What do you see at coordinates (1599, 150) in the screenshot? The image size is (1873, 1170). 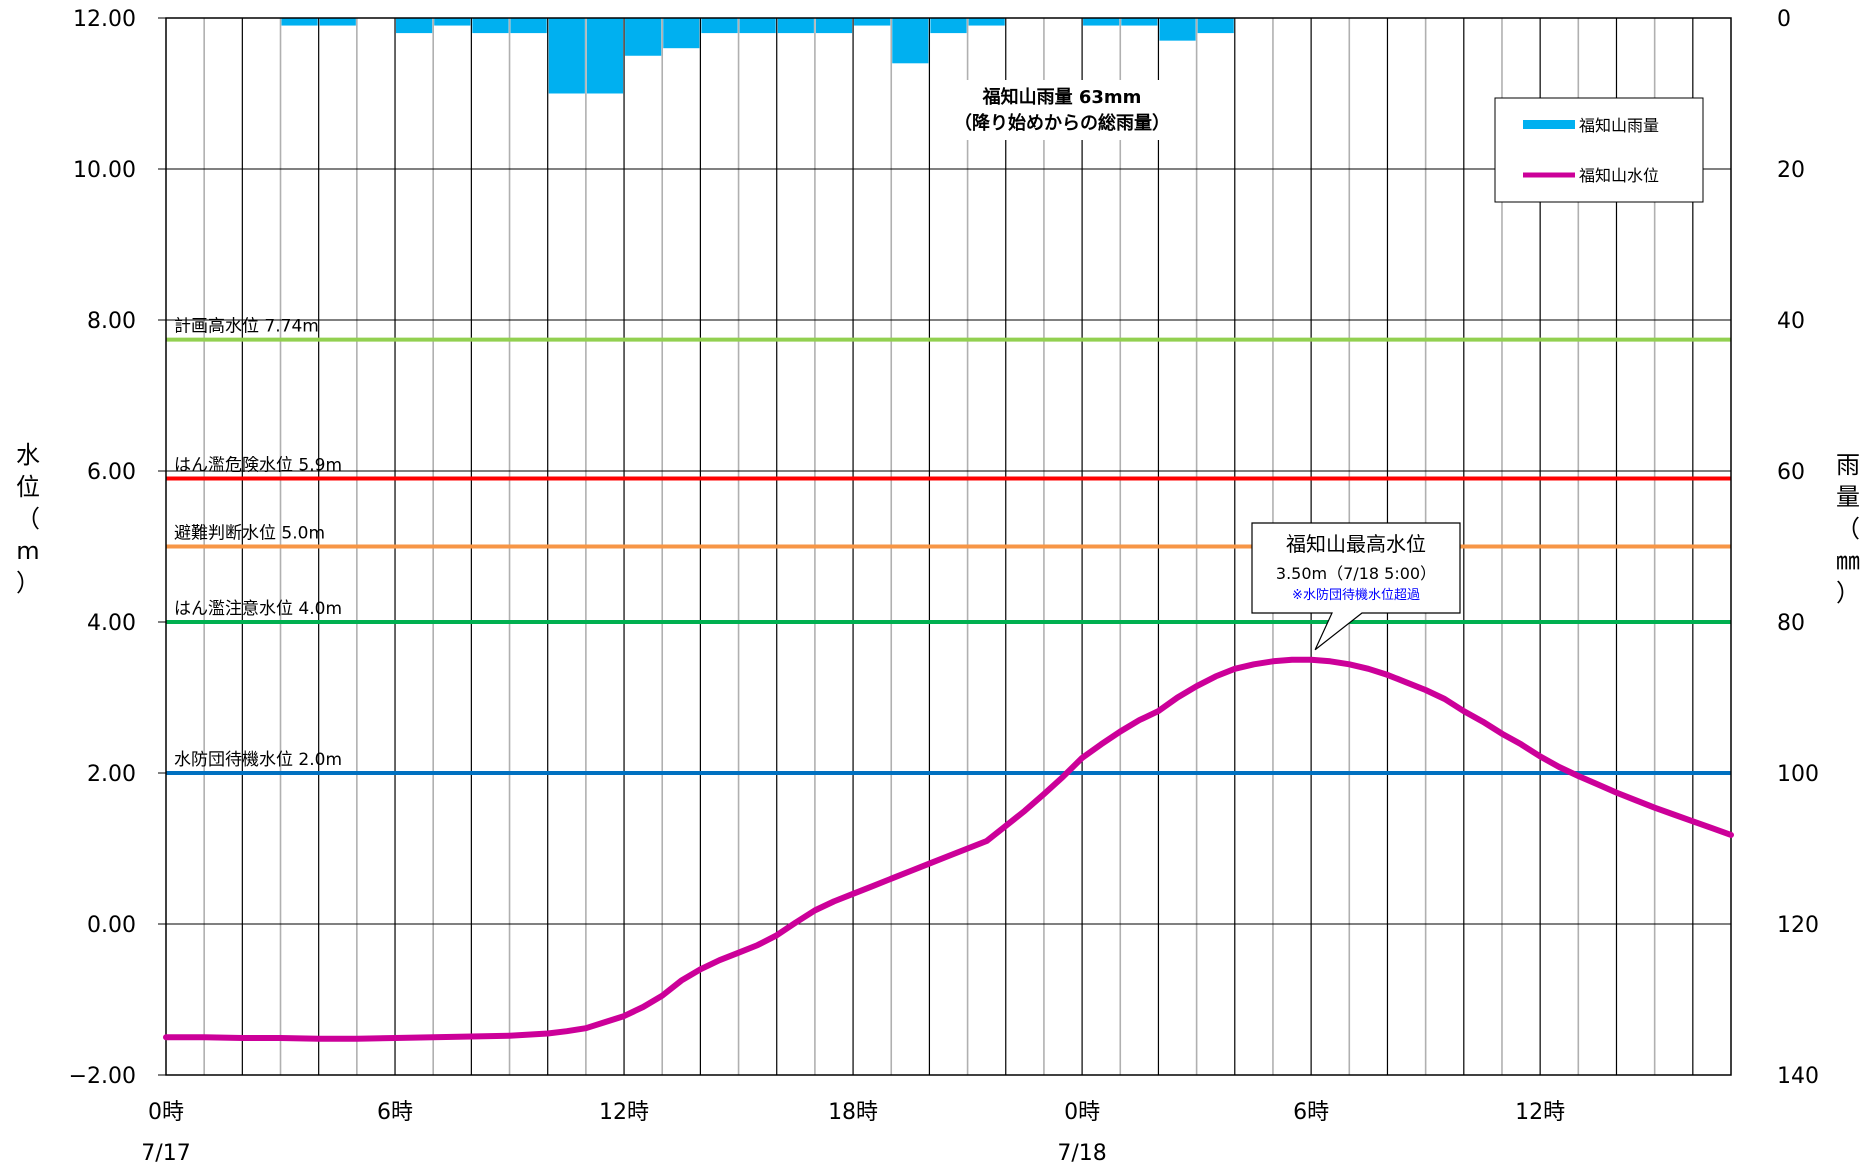 I see `legend-box` at bounding box center [1599, 150].